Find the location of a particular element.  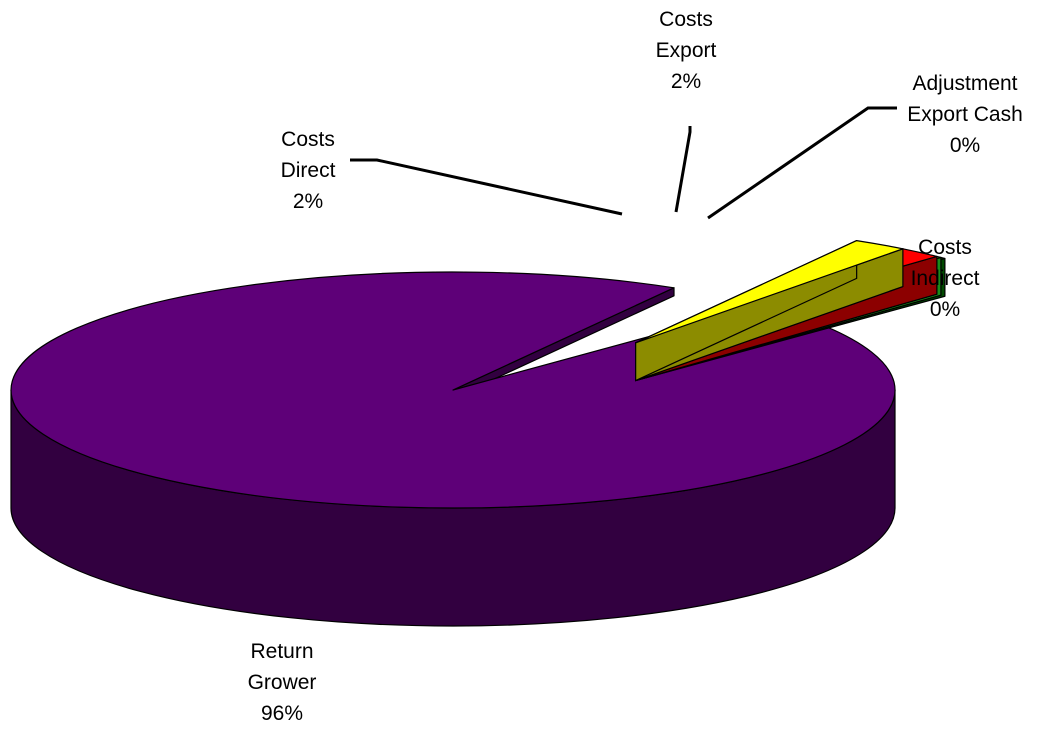

label-adjustment-export-cash: Adjustment Export Cash 0% is located at coordinates (965, 114).